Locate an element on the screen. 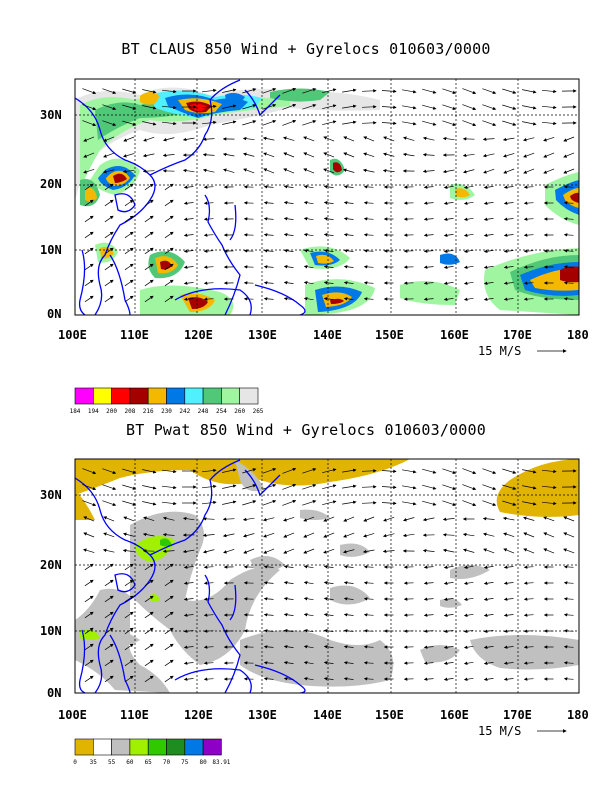 The image size is (612, 792). x-tick-label: 180 is located at coordinates (578, 335).